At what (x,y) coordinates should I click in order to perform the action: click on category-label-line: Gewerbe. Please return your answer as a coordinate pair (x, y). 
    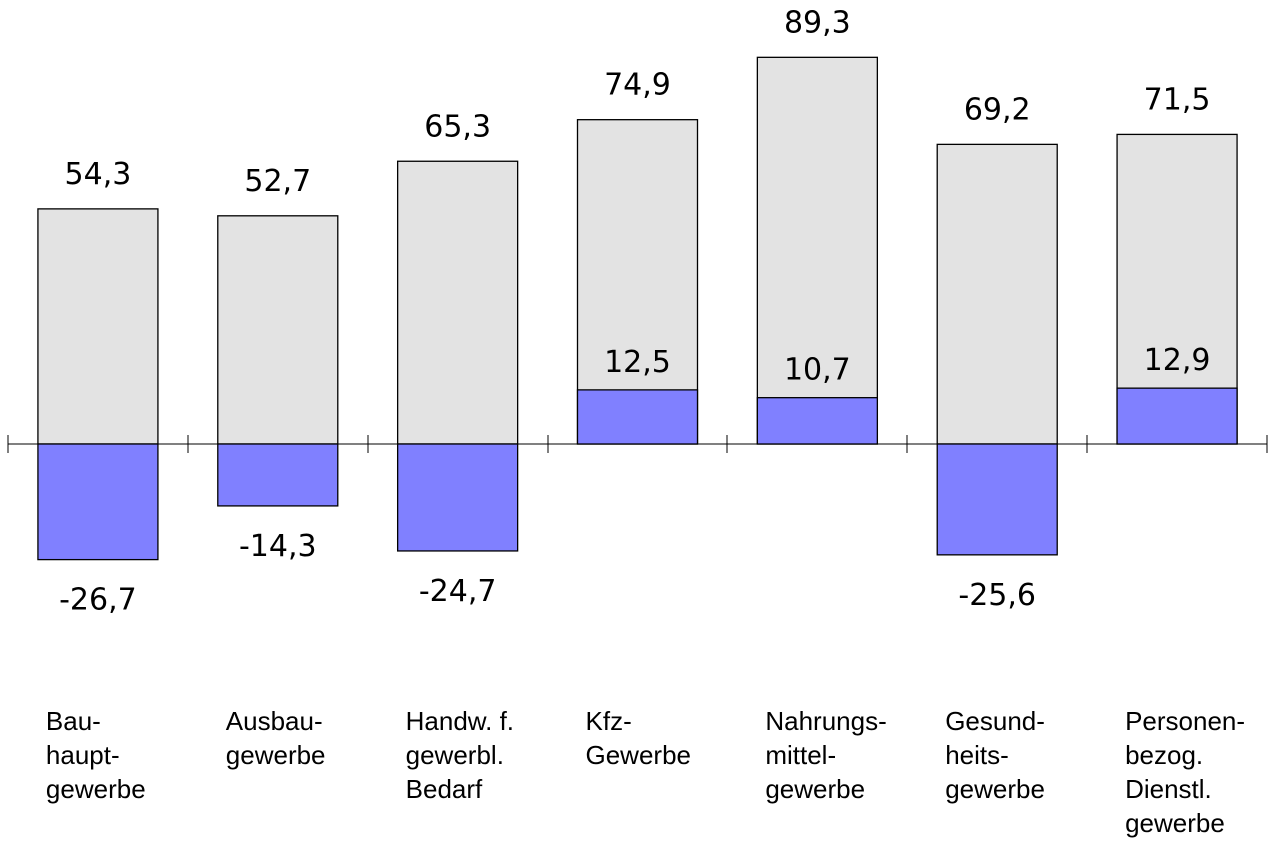
    Looking at the image, I should click on (639, 755).